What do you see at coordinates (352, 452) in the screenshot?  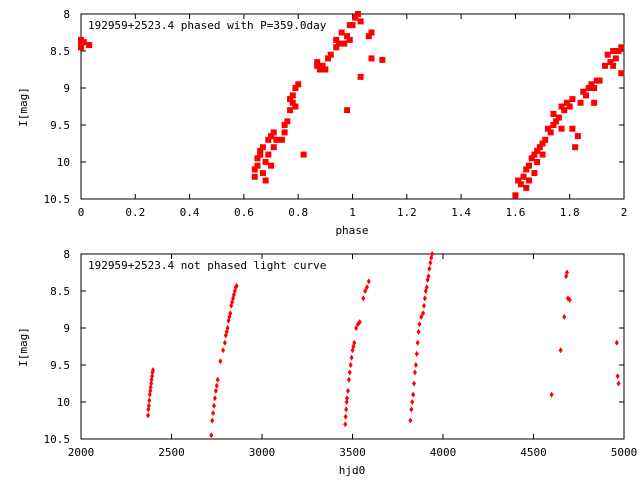 I see `x-tick-label: 3500` at bounding box center [352, 452].